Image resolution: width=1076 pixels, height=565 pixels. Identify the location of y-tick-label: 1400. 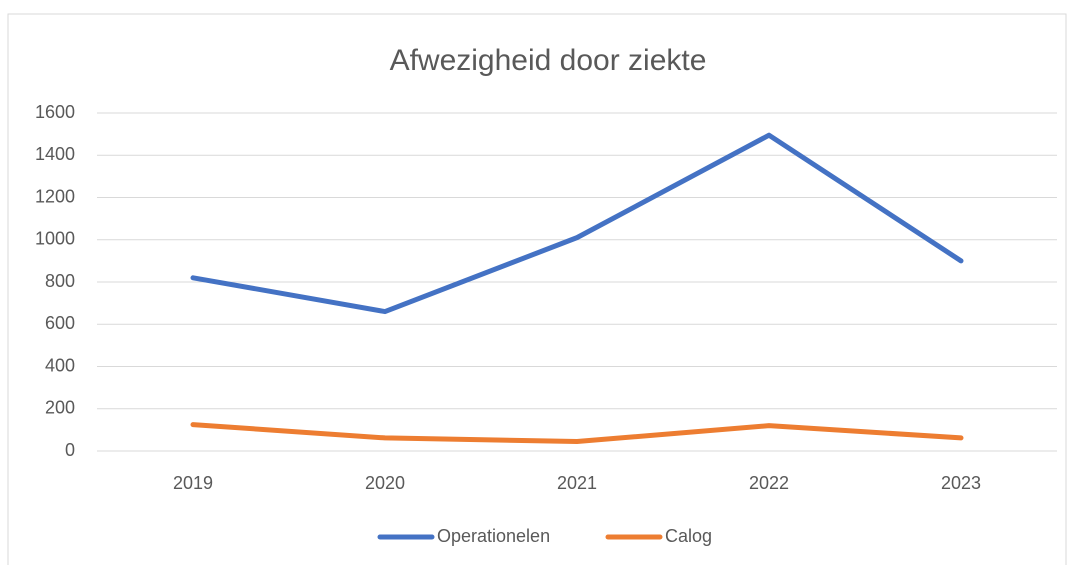
(55, 154).